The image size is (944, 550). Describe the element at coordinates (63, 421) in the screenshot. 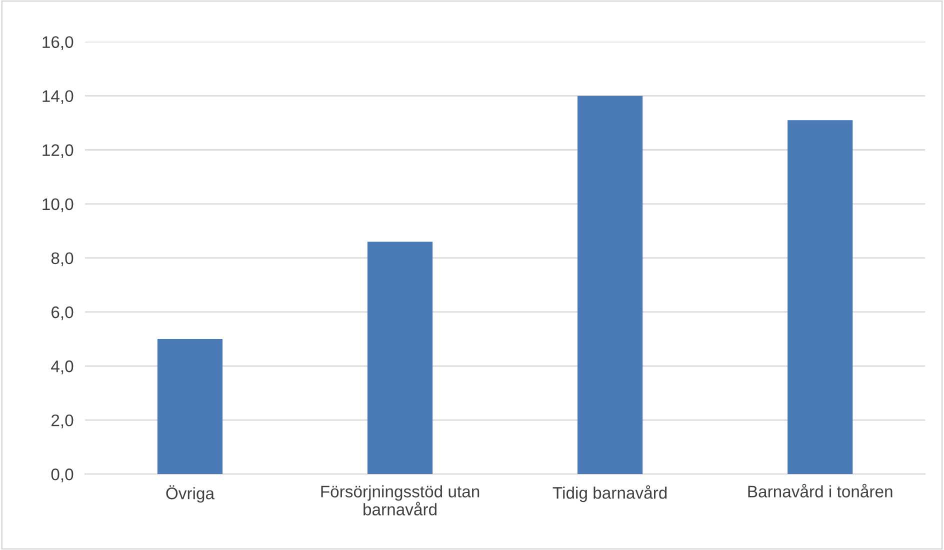

I see `y-tick-label: 2,0` at that location.